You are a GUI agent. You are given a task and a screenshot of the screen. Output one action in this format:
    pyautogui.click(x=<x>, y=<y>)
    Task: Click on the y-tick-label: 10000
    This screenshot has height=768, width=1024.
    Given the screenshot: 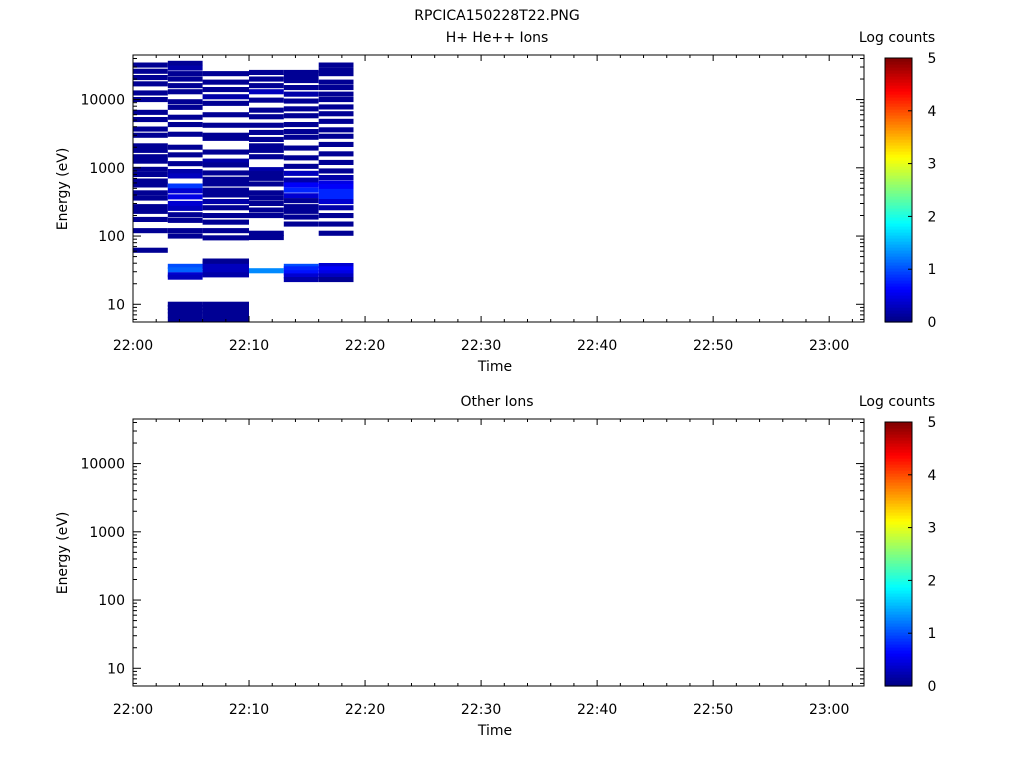 What is the action you would take?
    pyautogui.click(x=102, y=465)
    